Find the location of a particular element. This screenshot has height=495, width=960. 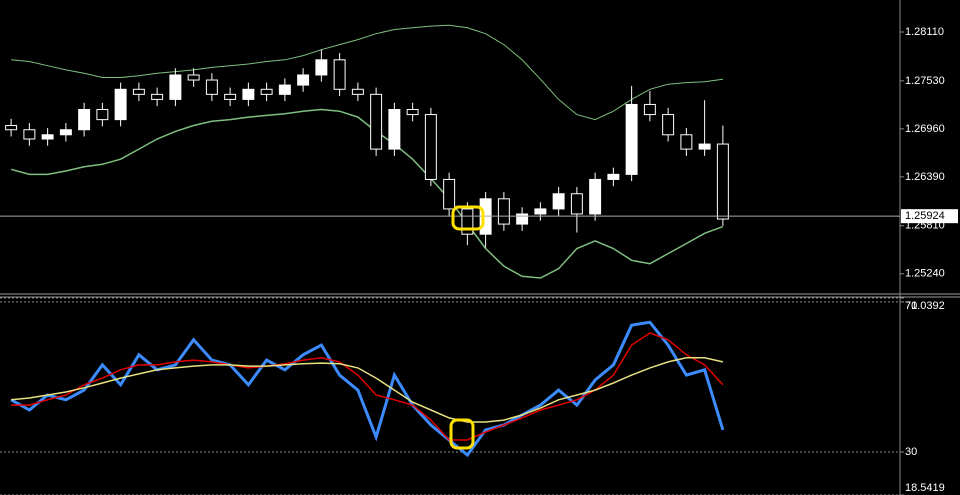

y-tick-label: 30 is located at coordinates (911, 452).